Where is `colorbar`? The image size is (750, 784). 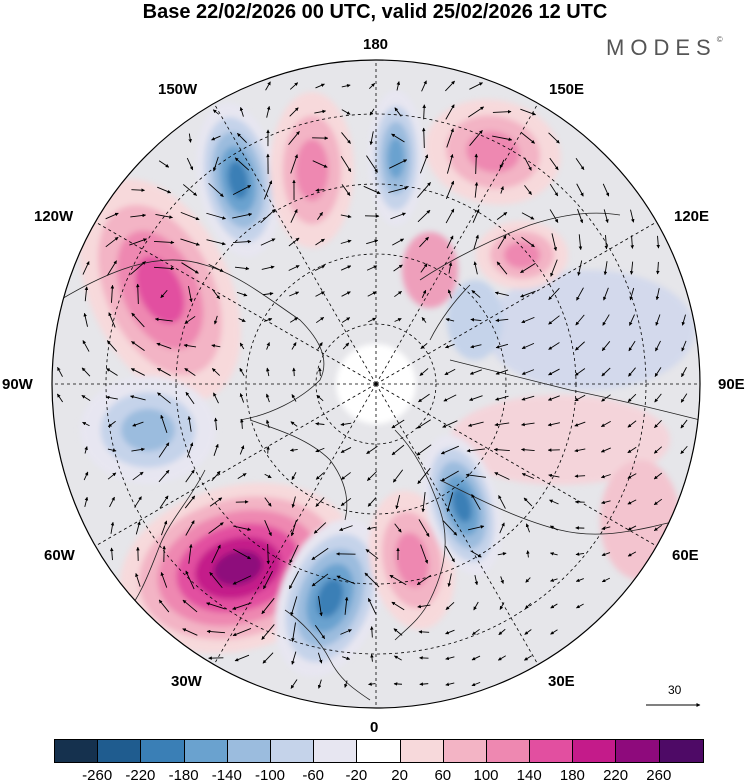
colorbar is located at coordinates (379, 751).